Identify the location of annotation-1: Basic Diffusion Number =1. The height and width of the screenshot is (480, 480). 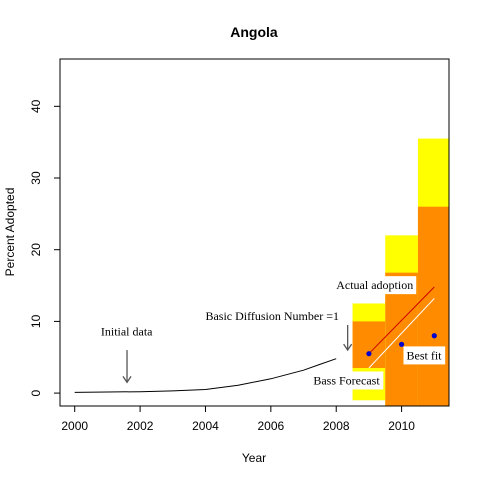
(272, 315).